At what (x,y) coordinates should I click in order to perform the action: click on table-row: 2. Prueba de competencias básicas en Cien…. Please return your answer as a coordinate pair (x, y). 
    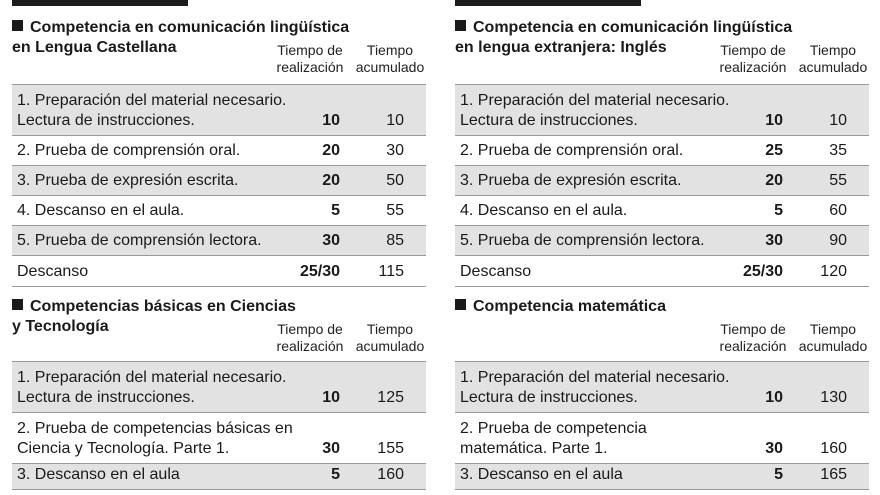
    Looking at the image, I should click on (219, 437).